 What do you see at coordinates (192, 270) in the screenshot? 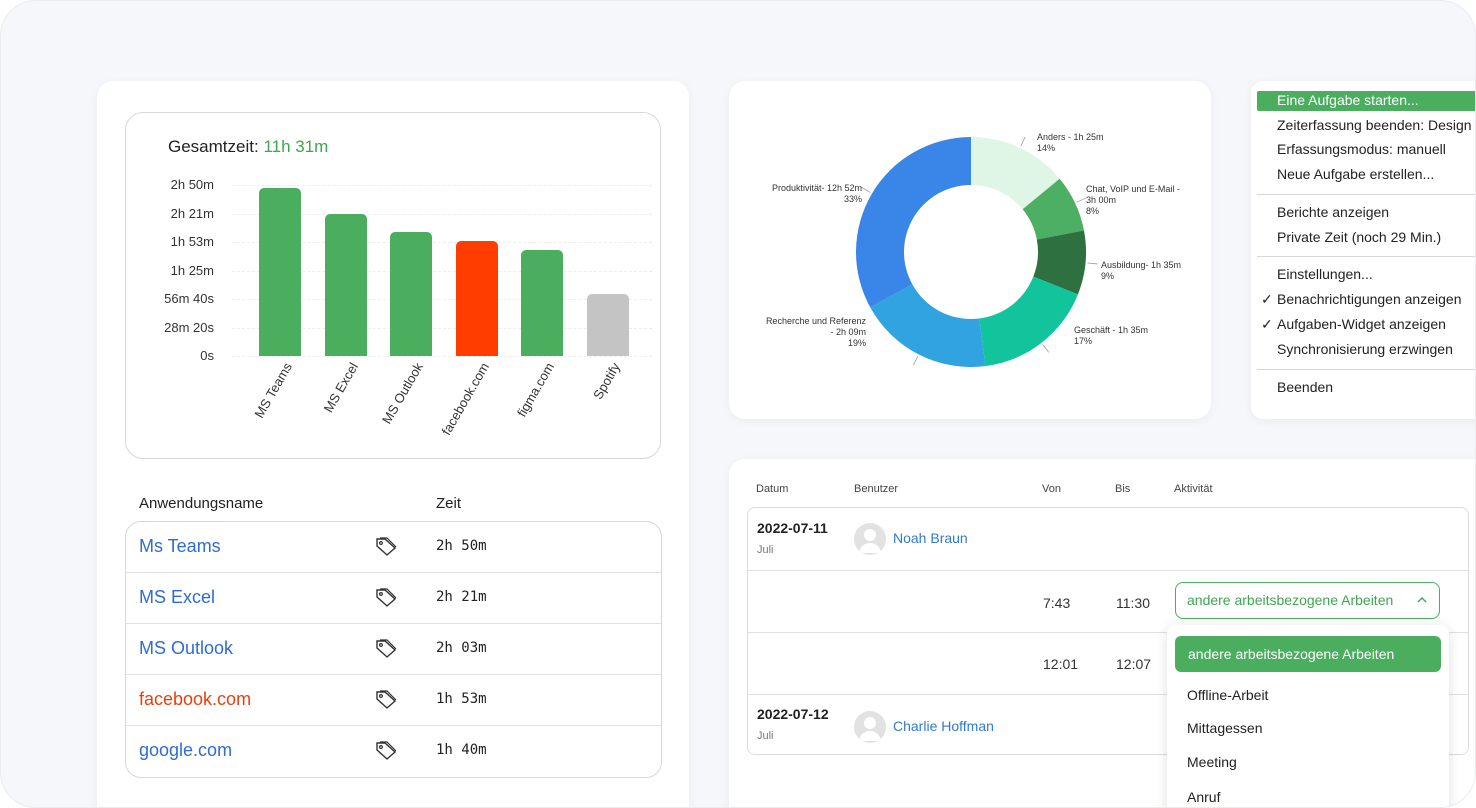
I see `y-tick-label: 1h 25m` at bounding box center [192, 270].